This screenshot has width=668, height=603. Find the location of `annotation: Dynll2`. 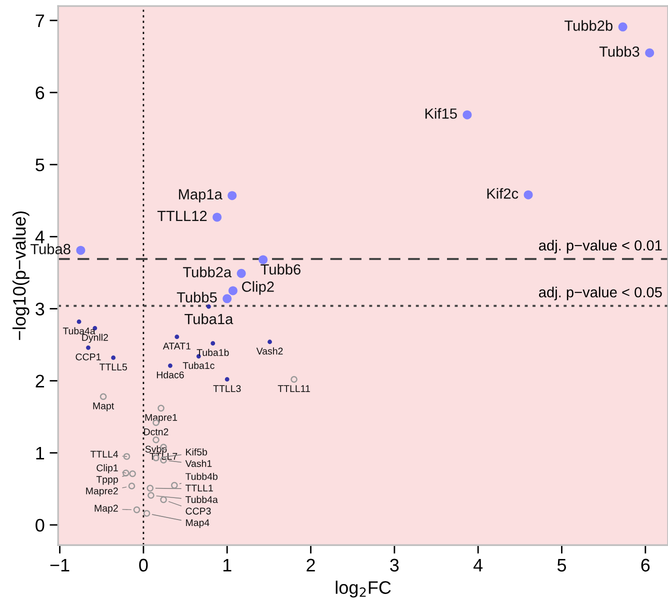

annotation: Dynll2 is located at coordinates (95, 338).